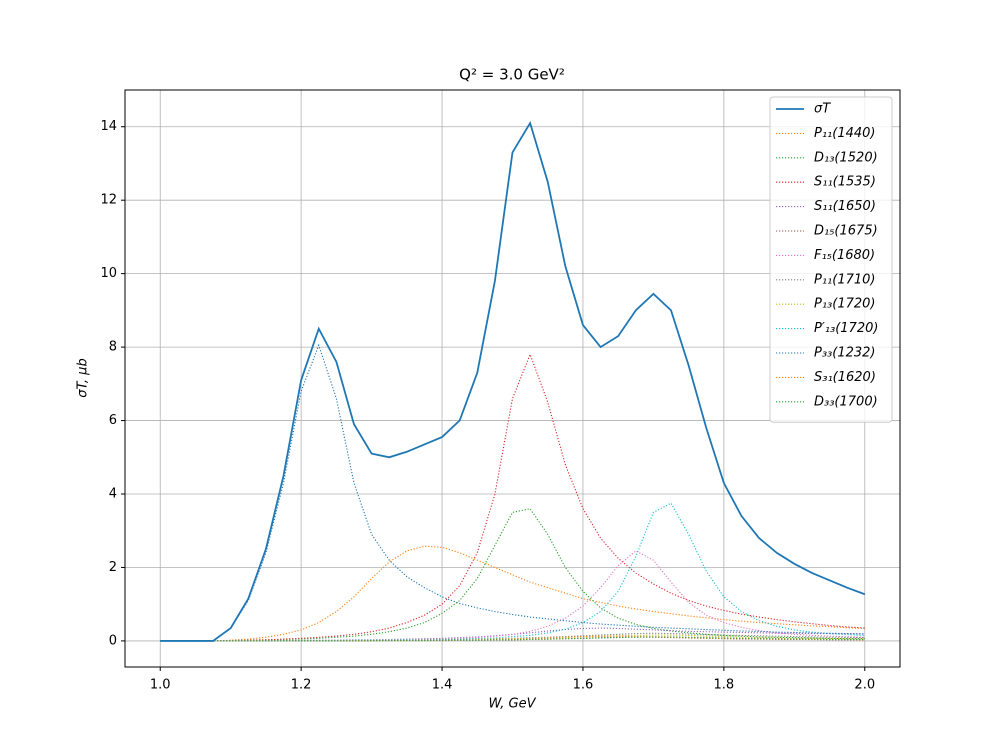 The image size is (1000, 754). I want to click on legend-label: S₃₁(1620), so click(845, 377).